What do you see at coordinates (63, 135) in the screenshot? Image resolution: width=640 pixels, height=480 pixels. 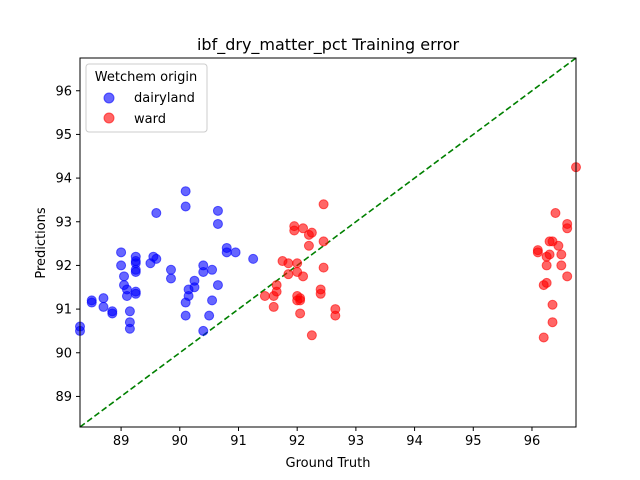 I see `y-tick-label: 95` at bounding box center [63, 135].